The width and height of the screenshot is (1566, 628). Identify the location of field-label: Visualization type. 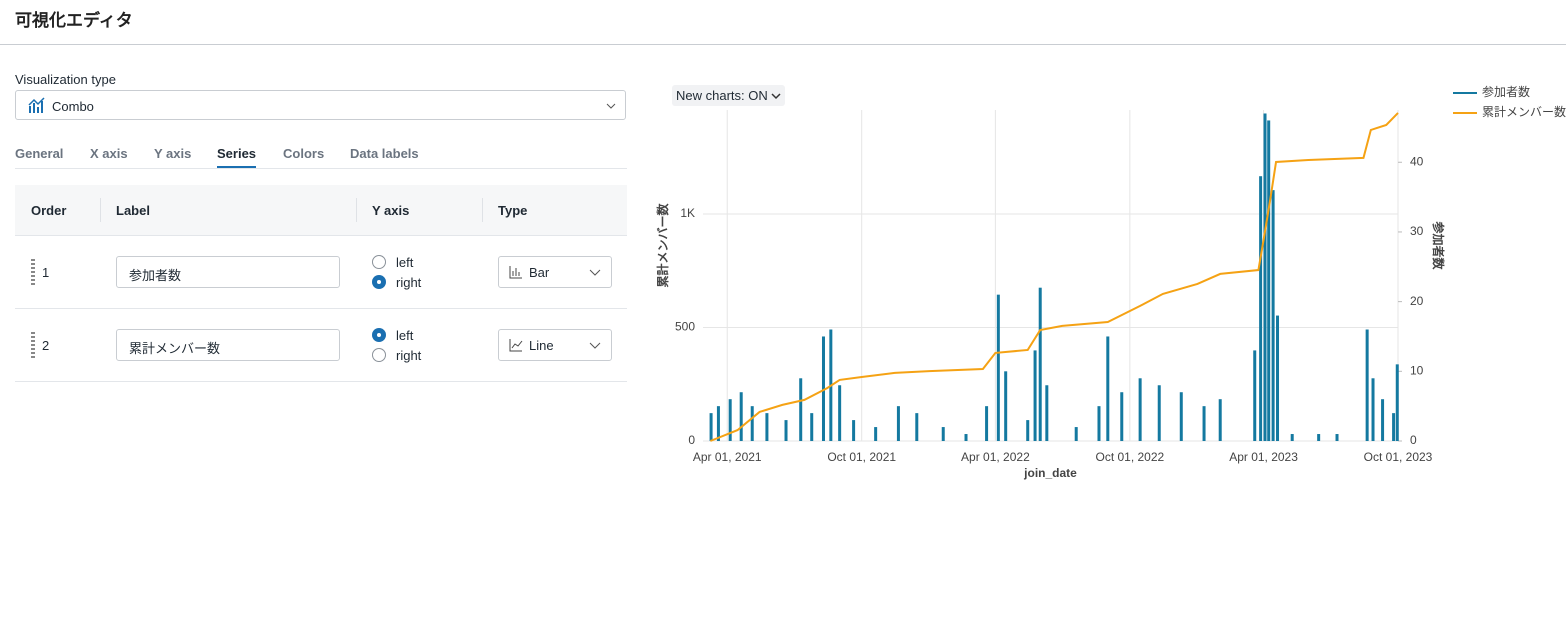
(65, 79).